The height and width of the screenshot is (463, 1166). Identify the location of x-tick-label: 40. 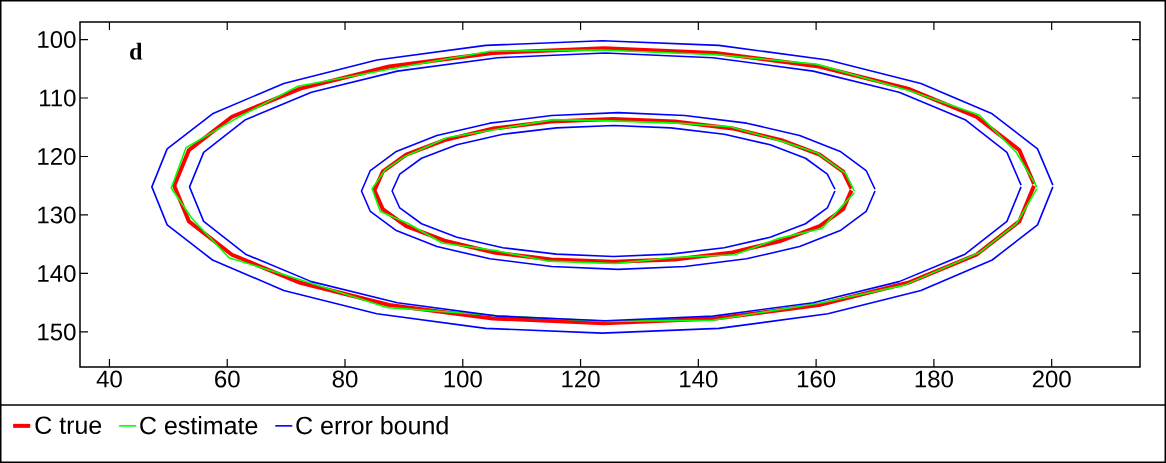
(109, 379).